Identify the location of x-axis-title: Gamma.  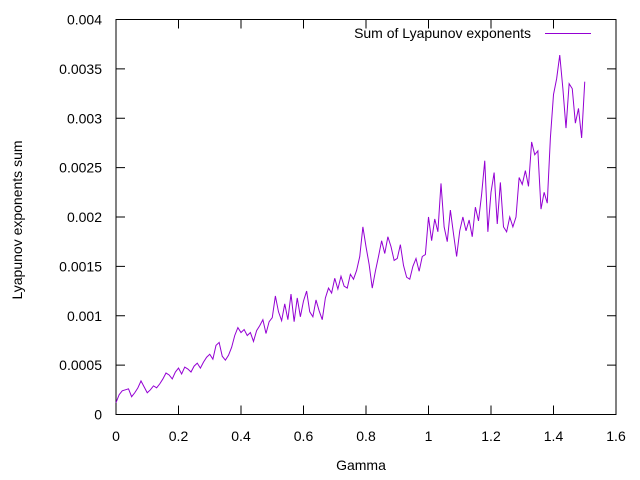
(361, 465).